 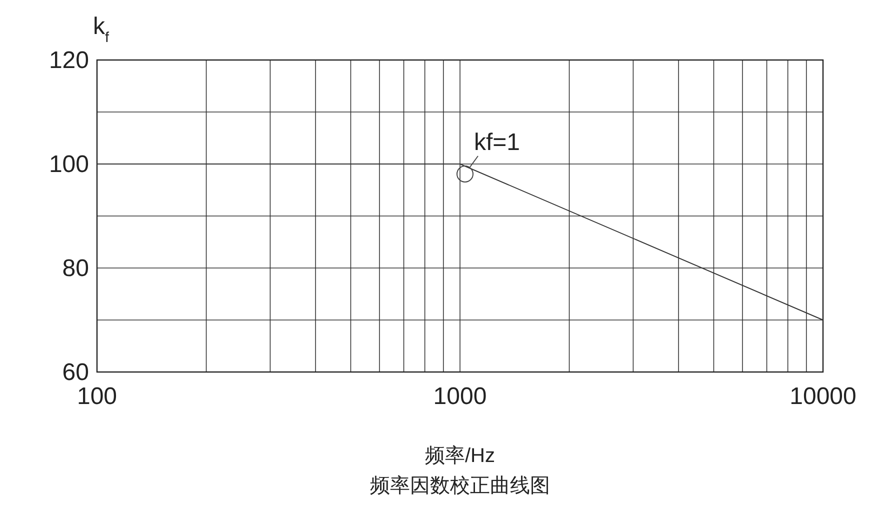 I want to click on y-tick-label: 120, so click(x=68, y=60).